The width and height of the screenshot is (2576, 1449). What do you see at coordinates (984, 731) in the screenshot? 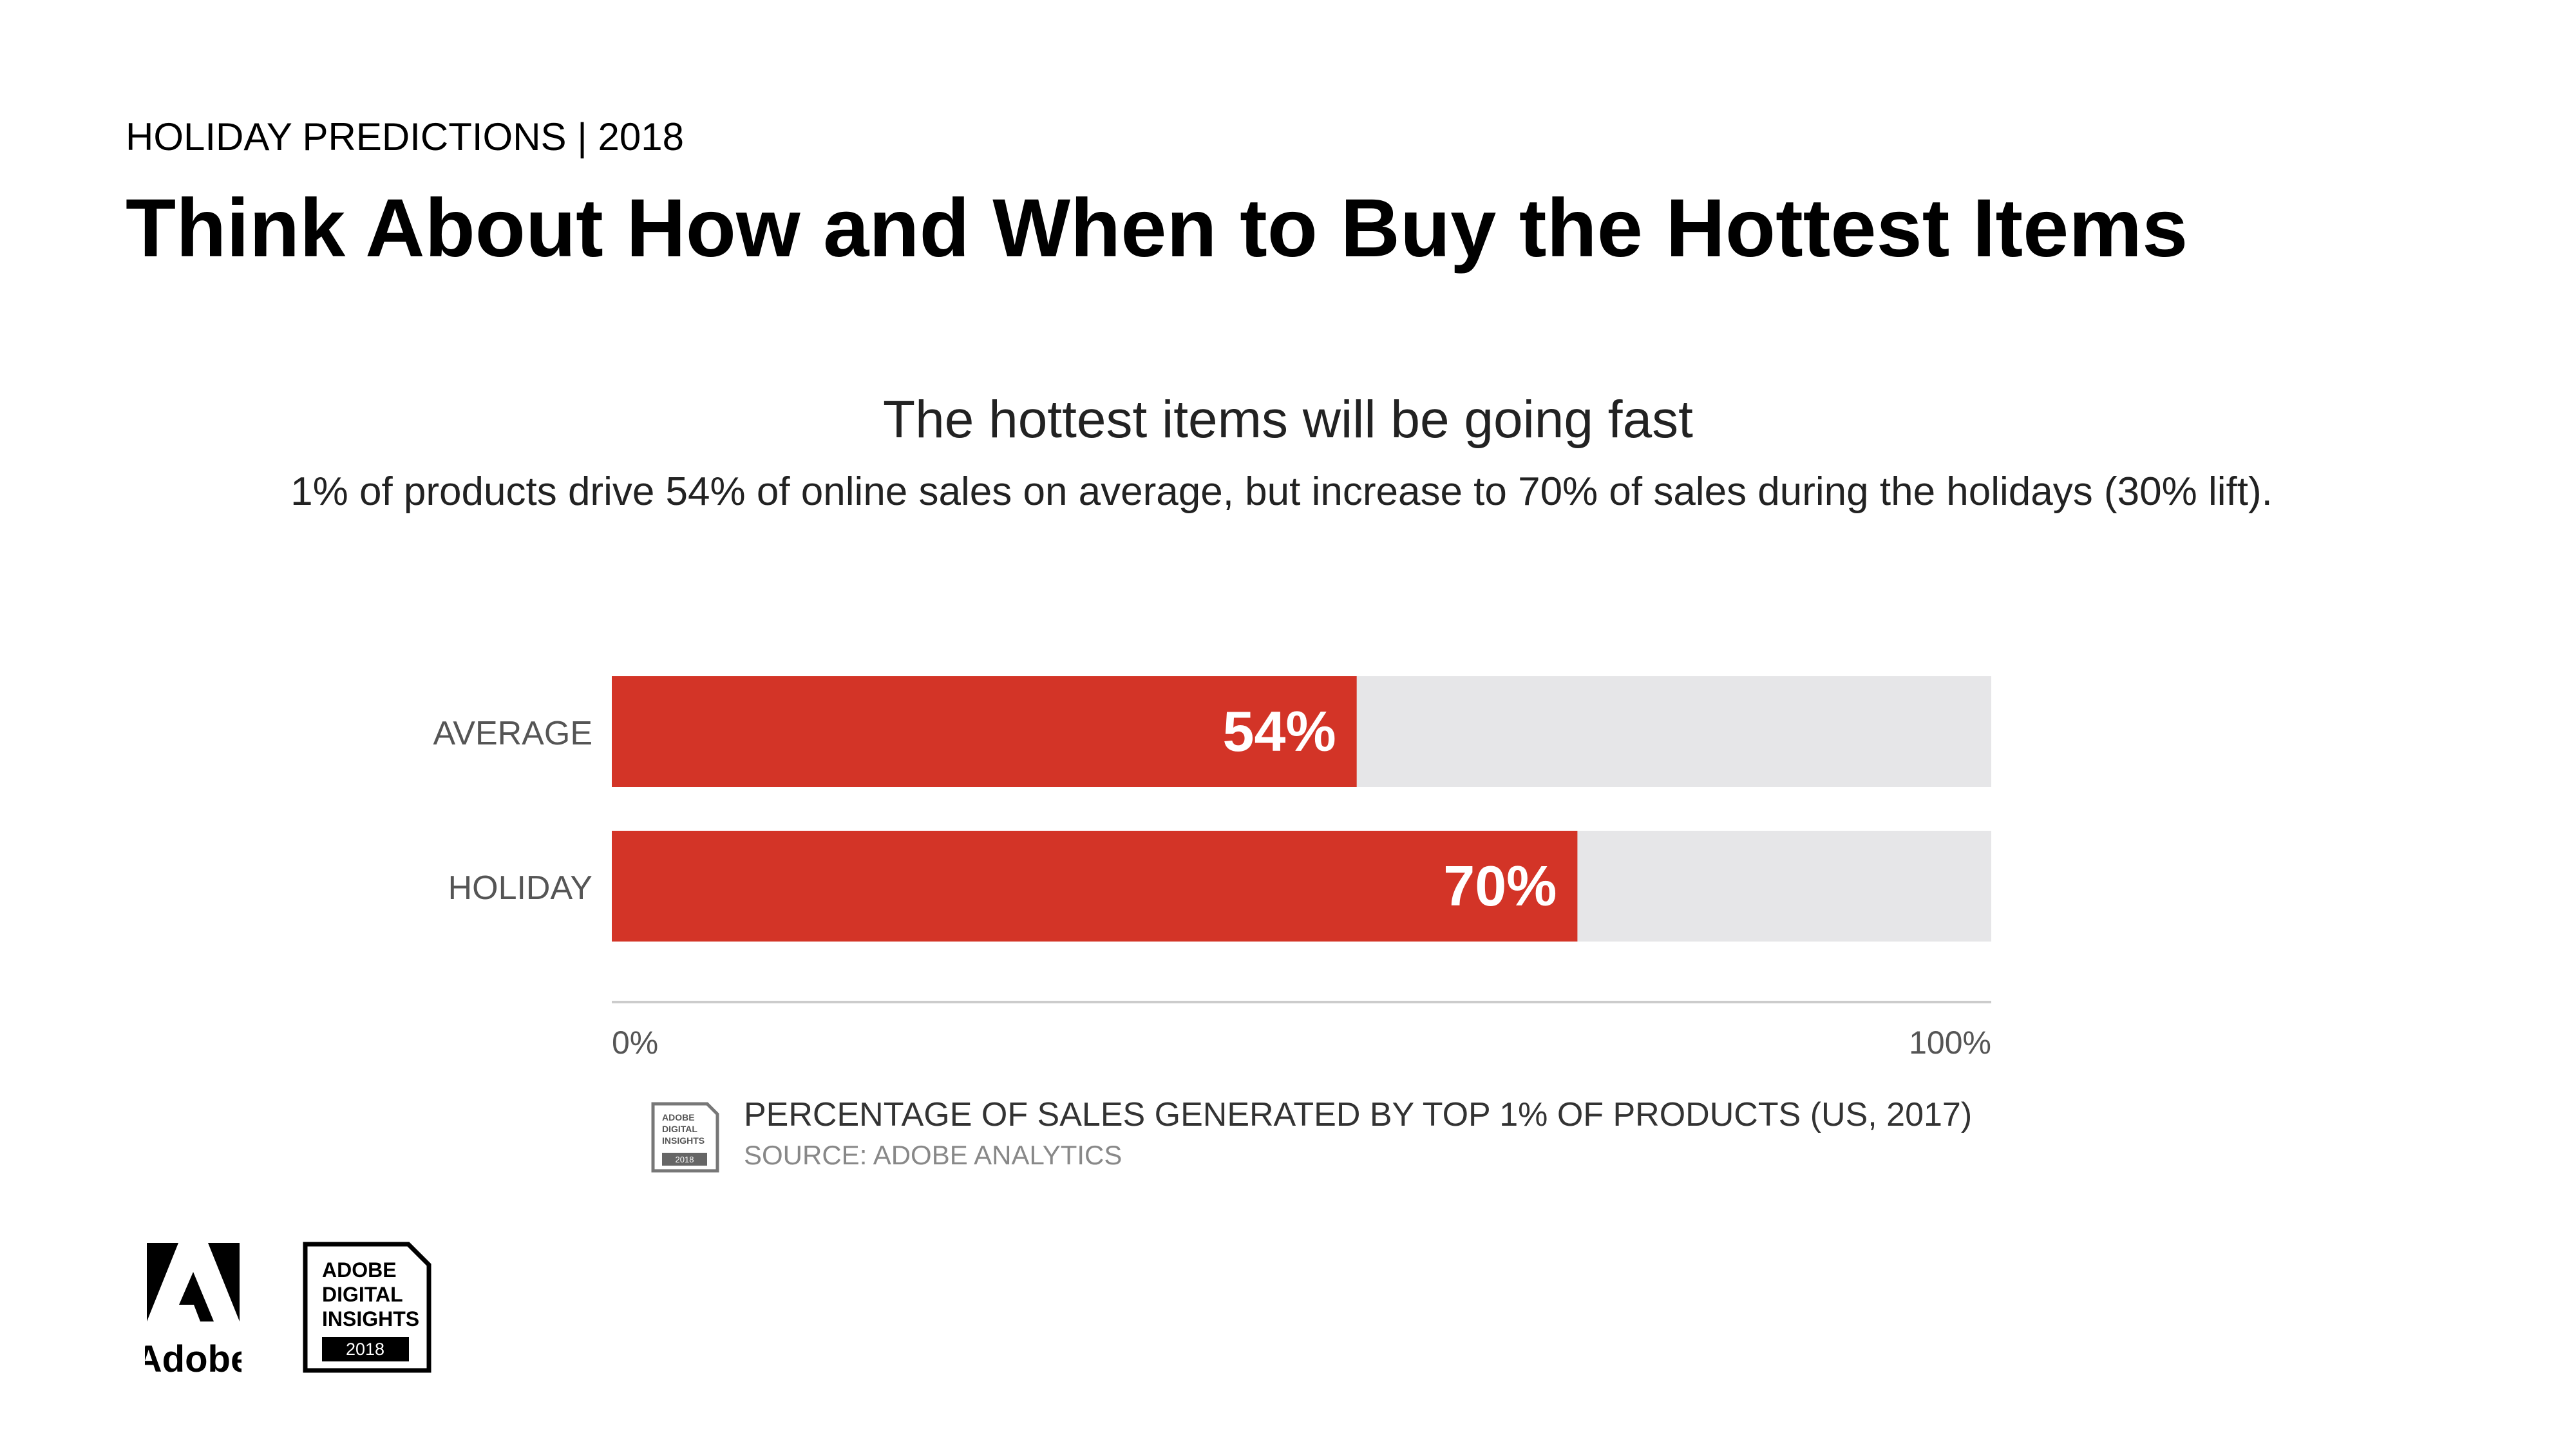
I see `bar-average` at bounding box center [984, 731].